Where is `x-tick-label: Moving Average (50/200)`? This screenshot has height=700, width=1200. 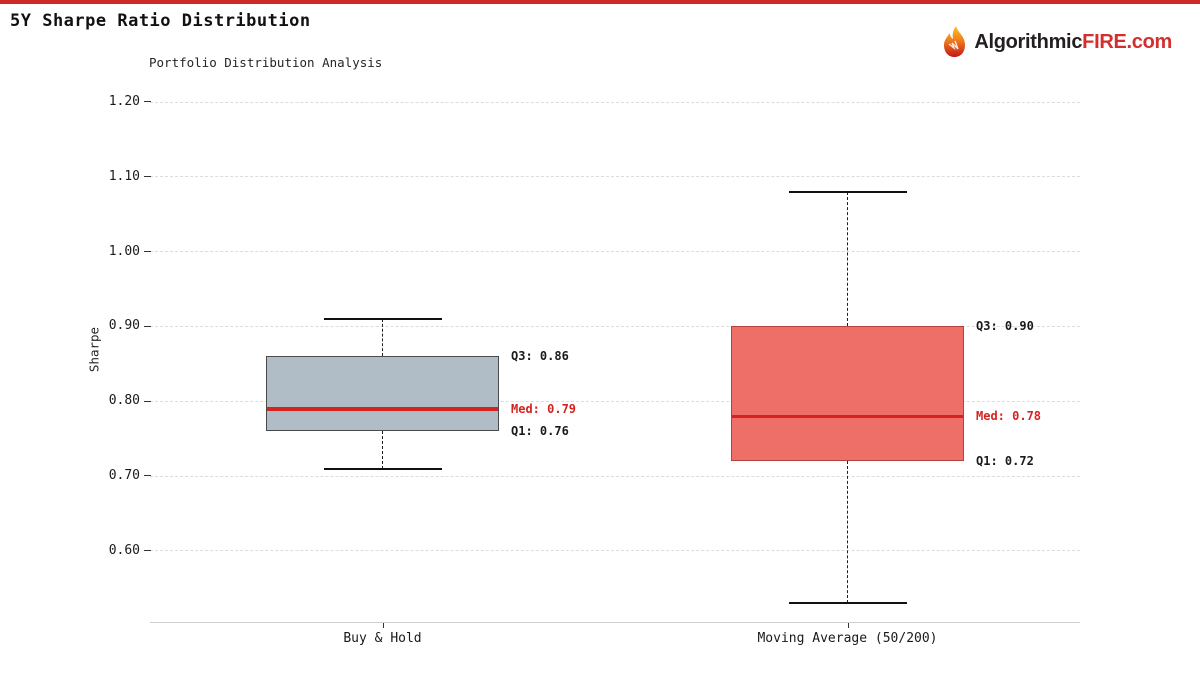 x-tick-label: Moving Average (50/200) is located at coordinates (847, 638).